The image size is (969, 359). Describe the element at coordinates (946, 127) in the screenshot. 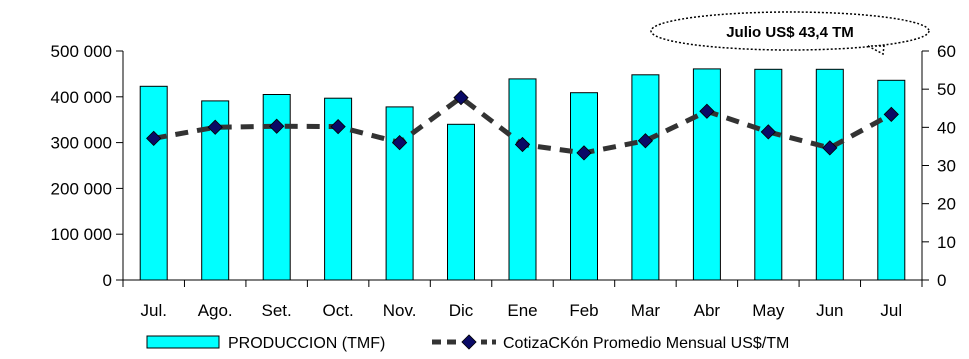

I see `y-right-tick-label: 40` at that location.